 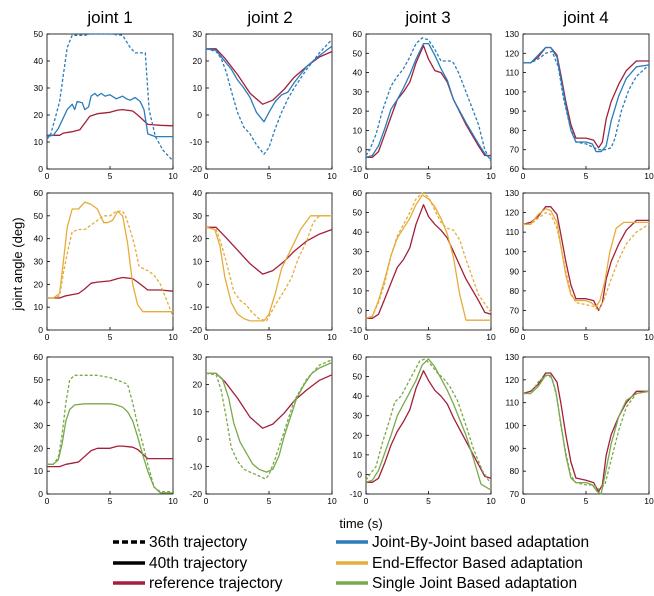 What do you see at coordinates (109, 17) in the screenshot?
I see `column-title-joint-1: joint 1` at bounding box center [109, 17].